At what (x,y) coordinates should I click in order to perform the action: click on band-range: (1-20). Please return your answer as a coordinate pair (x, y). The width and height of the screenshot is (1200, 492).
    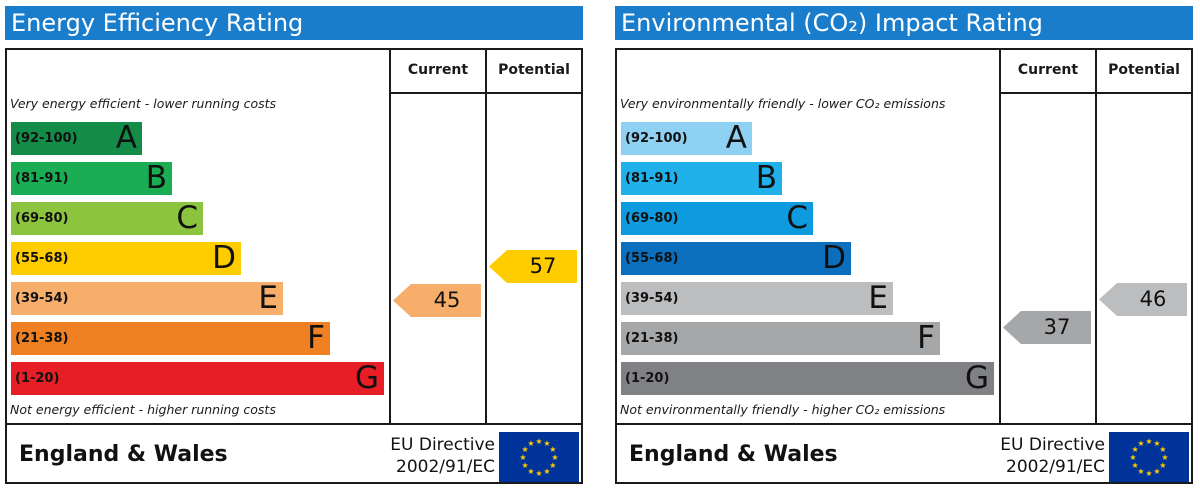
    Looking at the image, I should click on (37, 378).